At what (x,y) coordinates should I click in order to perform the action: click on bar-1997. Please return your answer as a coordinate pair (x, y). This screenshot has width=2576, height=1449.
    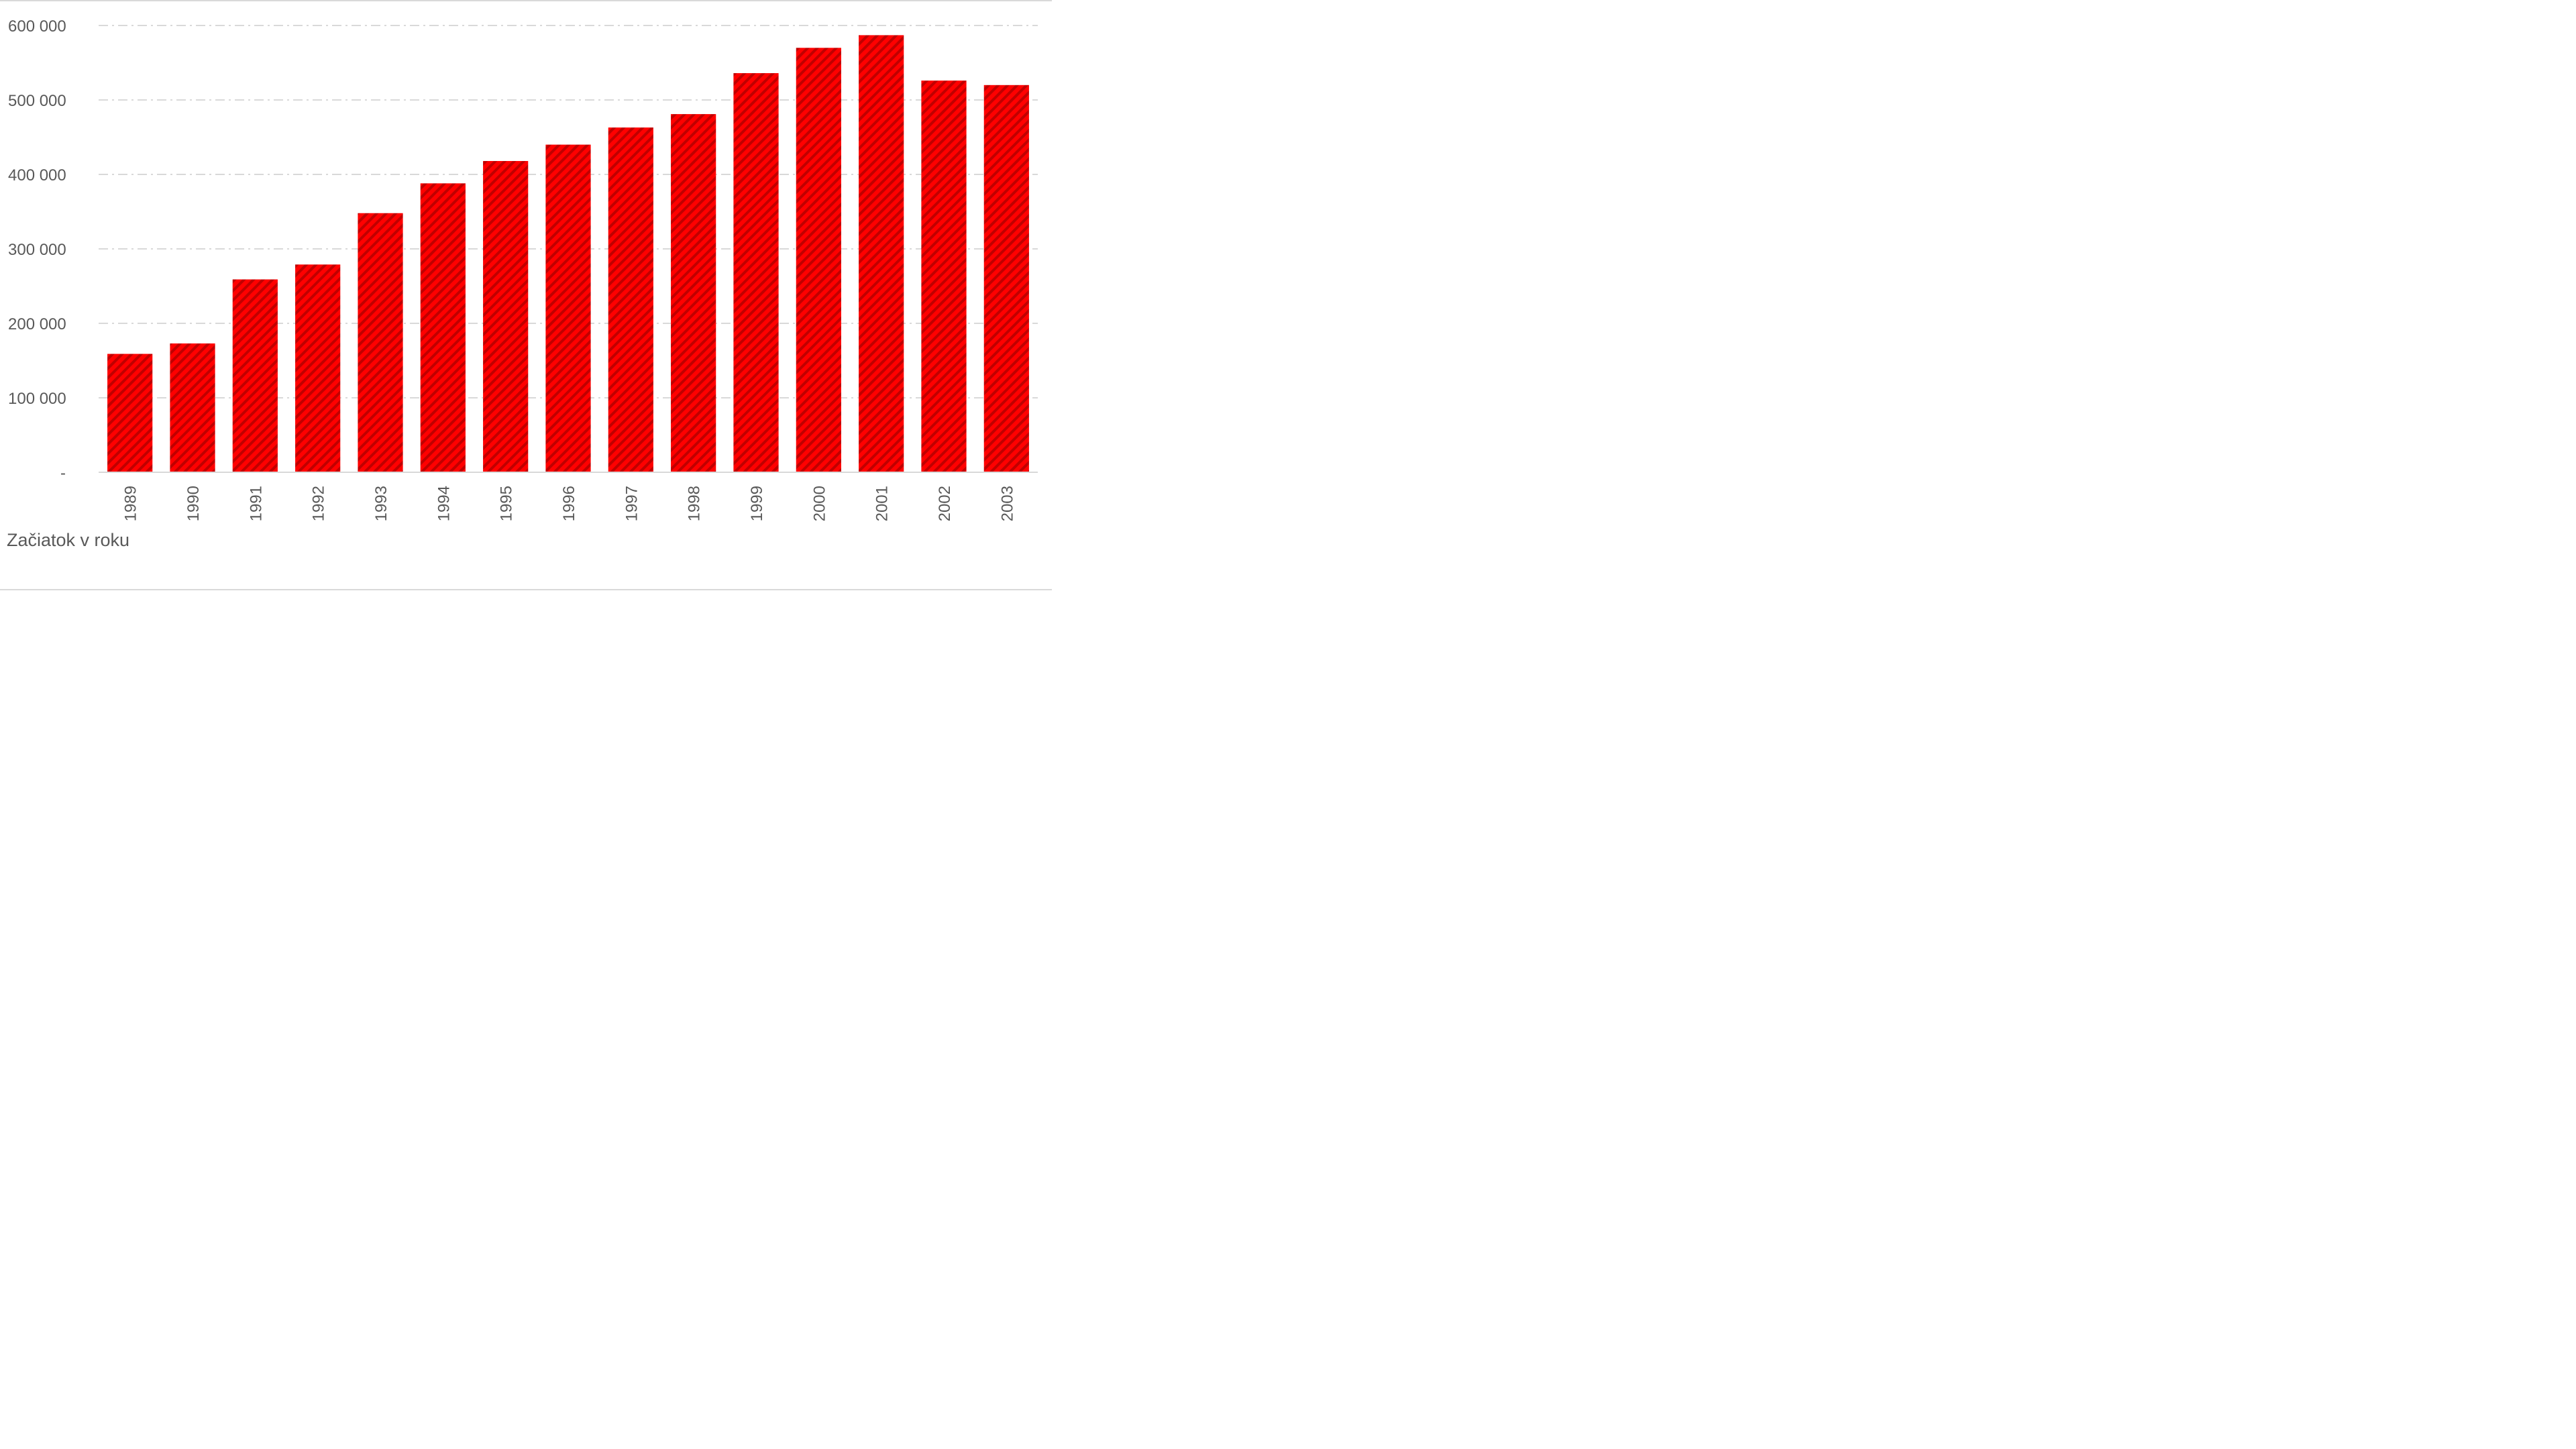
    Looking at the image, I should click on (630, 299).